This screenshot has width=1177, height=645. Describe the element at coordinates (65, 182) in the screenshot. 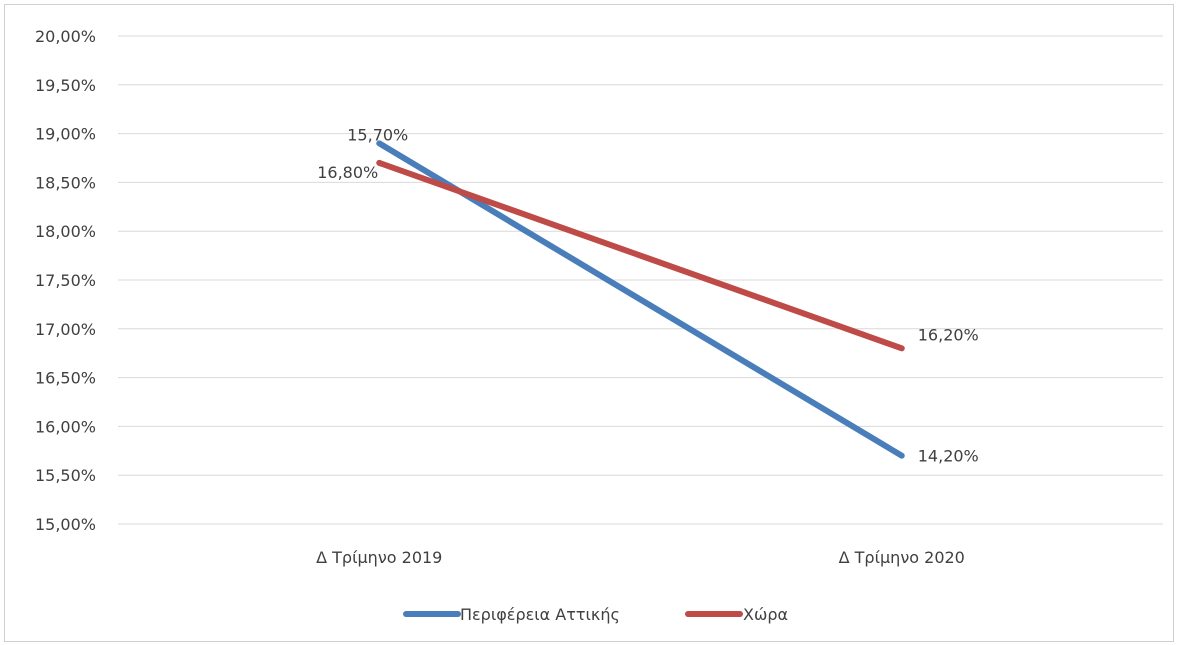

I see `y-tick-label: 18,50%` at that location.